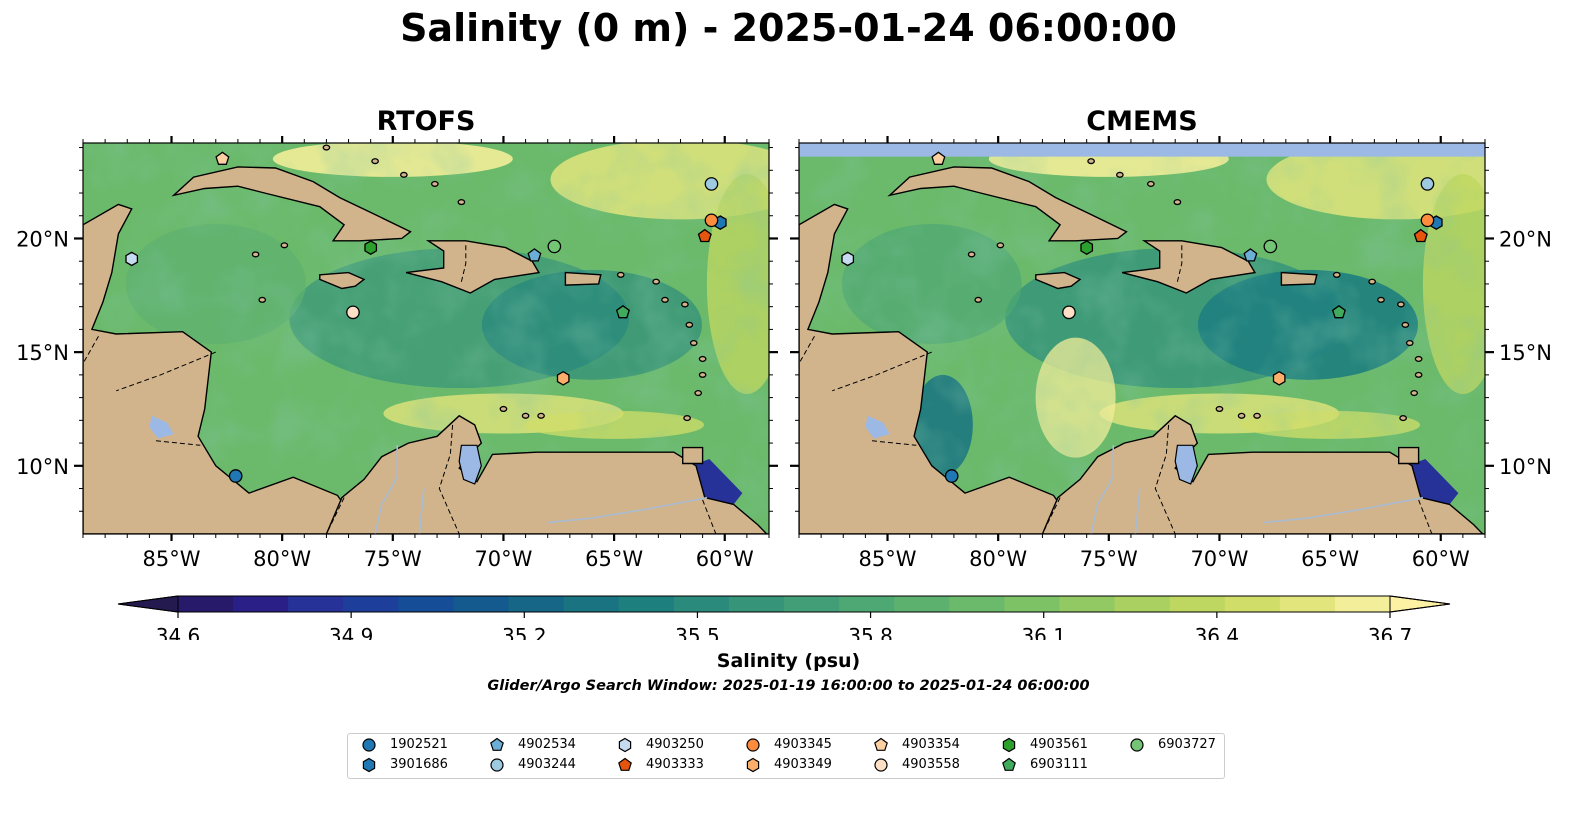  I want to click on x-tick-label: 85°W, so click(172, 559).